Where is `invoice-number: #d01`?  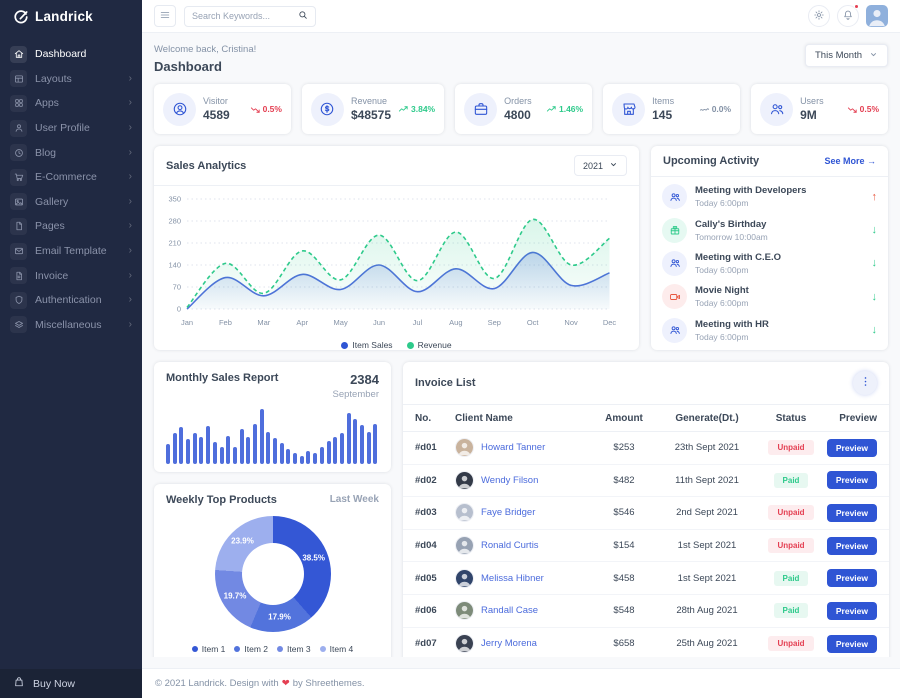 invoice-number: #d01 is located at coordinates (426, 448).